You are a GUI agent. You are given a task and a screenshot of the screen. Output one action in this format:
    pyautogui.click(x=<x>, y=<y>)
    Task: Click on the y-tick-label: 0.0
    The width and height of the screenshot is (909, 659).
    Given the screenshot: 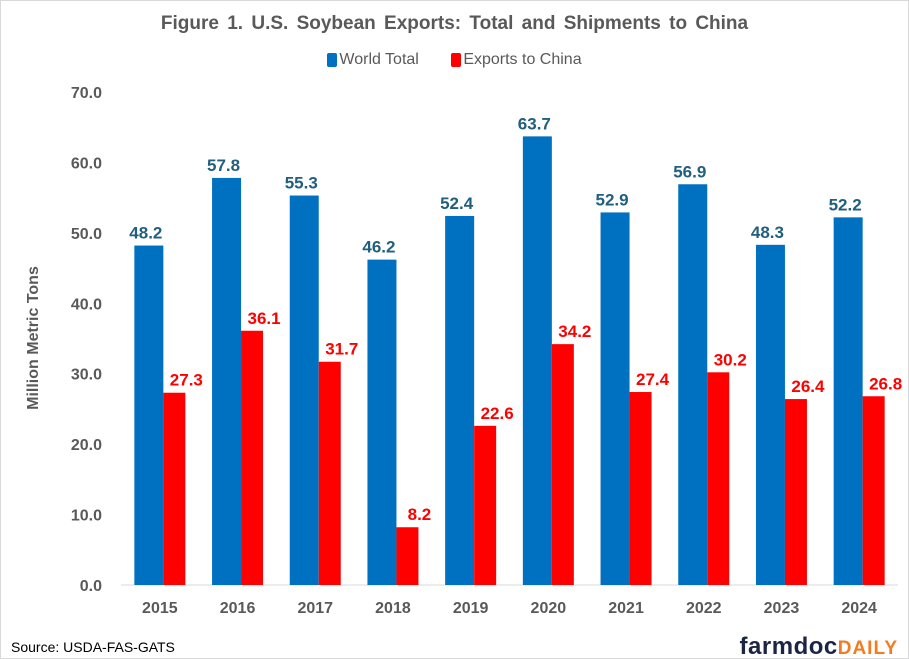 What is the action you would take?
    pyautogui.click(x=91, y=586)
    